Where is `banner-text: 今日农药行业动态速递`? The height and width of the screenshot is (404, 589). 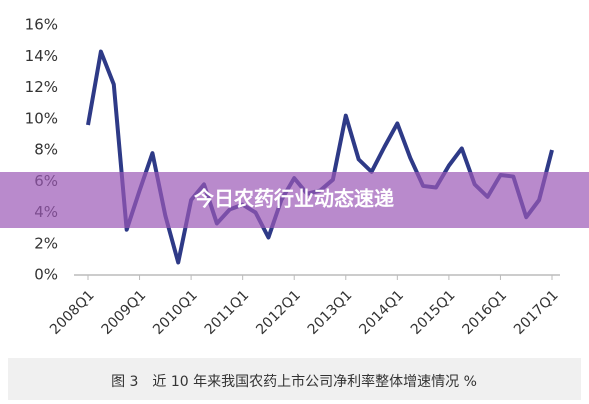
banner-text: 今日农药行业动态速递 is located at coordinates (294, 199).